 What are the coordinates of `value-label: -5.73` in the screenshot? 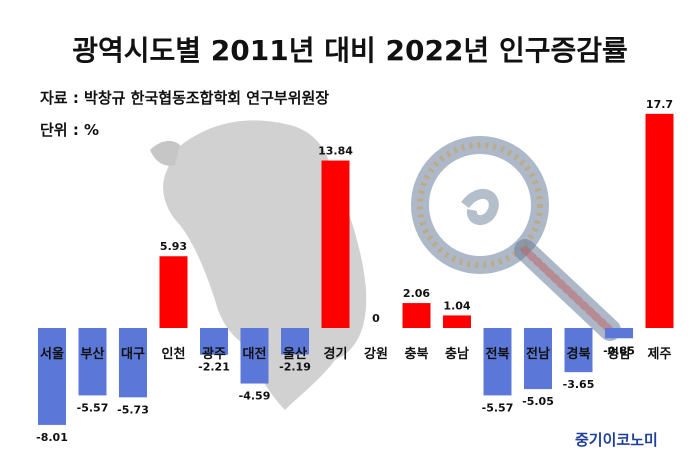 It's located at (133, 409).